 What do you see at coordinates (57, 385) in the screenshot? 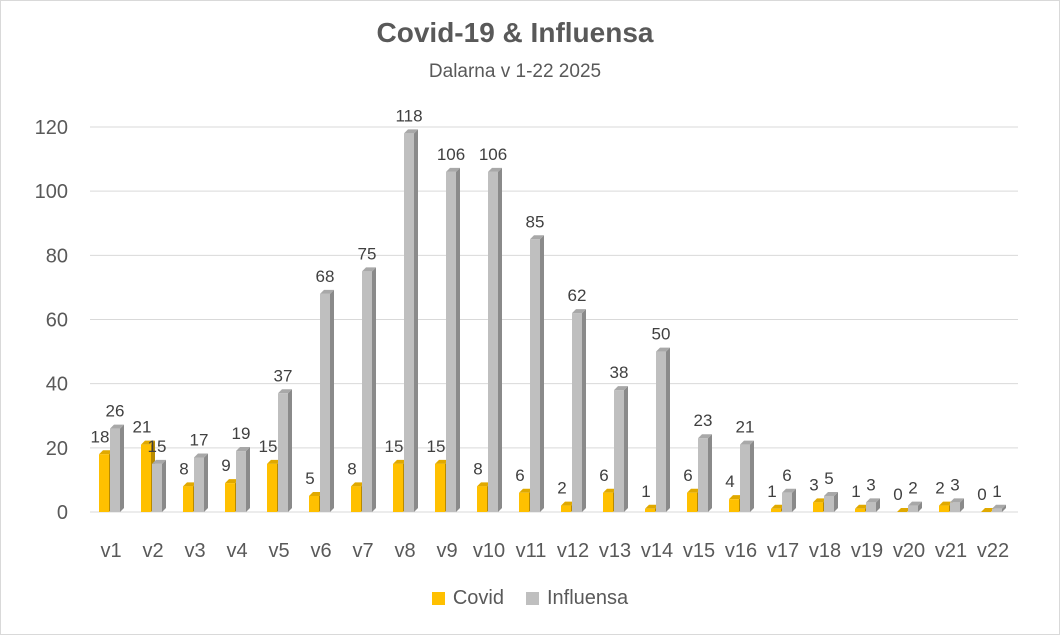
I see `y-tick-label: 40` at bounding box center [57, 385].